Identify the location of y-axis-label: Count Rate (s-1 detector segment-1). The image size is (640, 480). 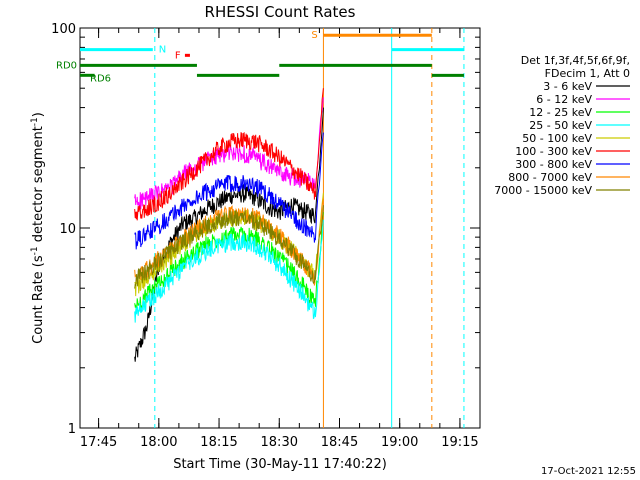
(38, 228).